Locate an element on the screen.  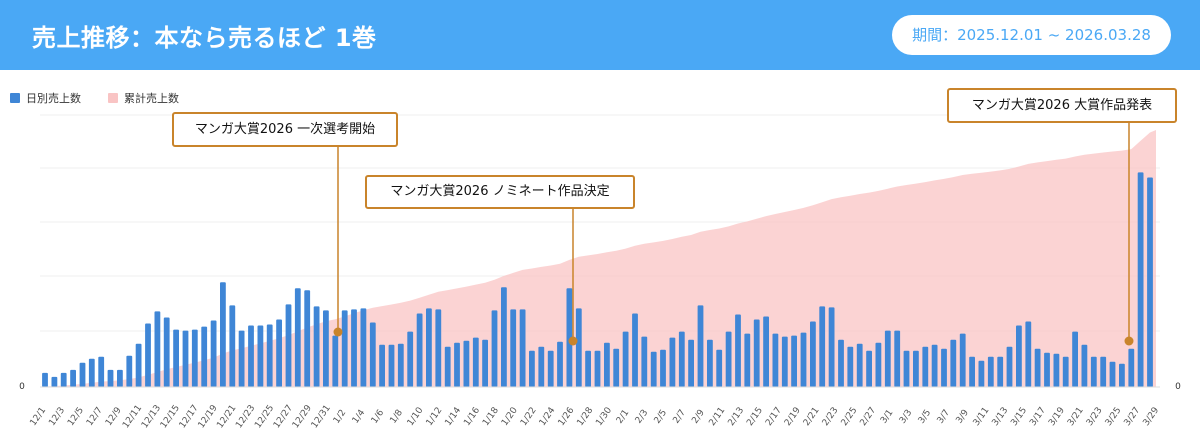
x-tick-label: 1/12 is located at coordinates (435, 417).